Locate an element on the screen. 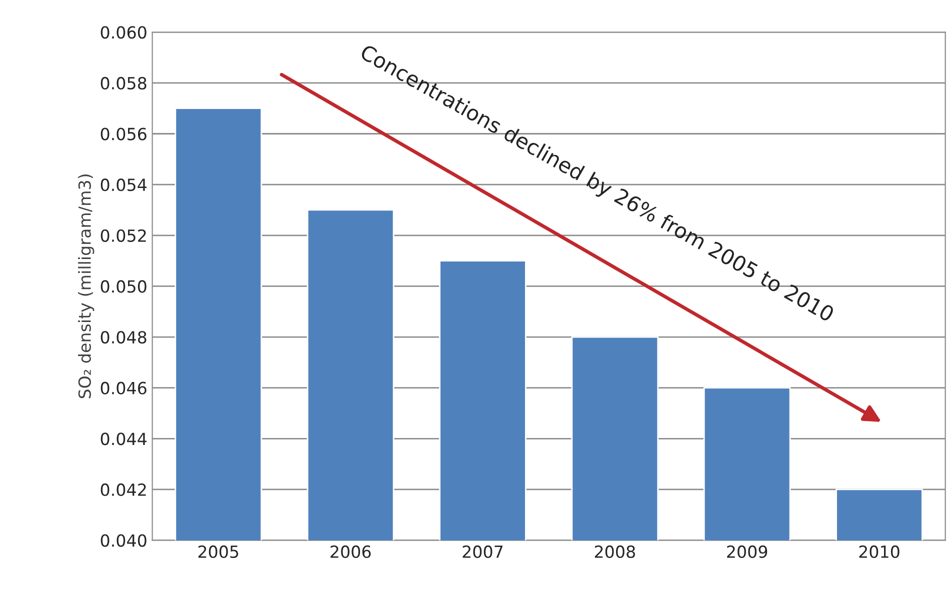 The width and height of the screenshot is (952, 595). y-axis-title: SO₂ density (milligram/m3) is located at coordinates (86, 286).